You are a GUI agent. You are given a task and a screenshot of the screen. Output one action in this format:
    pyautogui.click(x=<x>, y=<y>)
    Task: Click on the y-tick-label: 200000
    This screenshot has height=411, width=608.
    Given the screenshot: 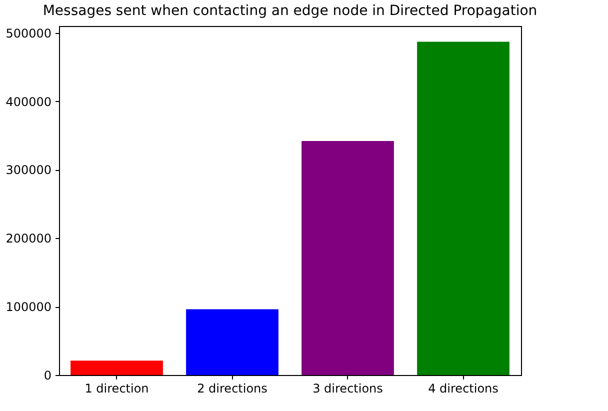 What is the action you would take?
    pyautogui.click(x=29, y=239)
    